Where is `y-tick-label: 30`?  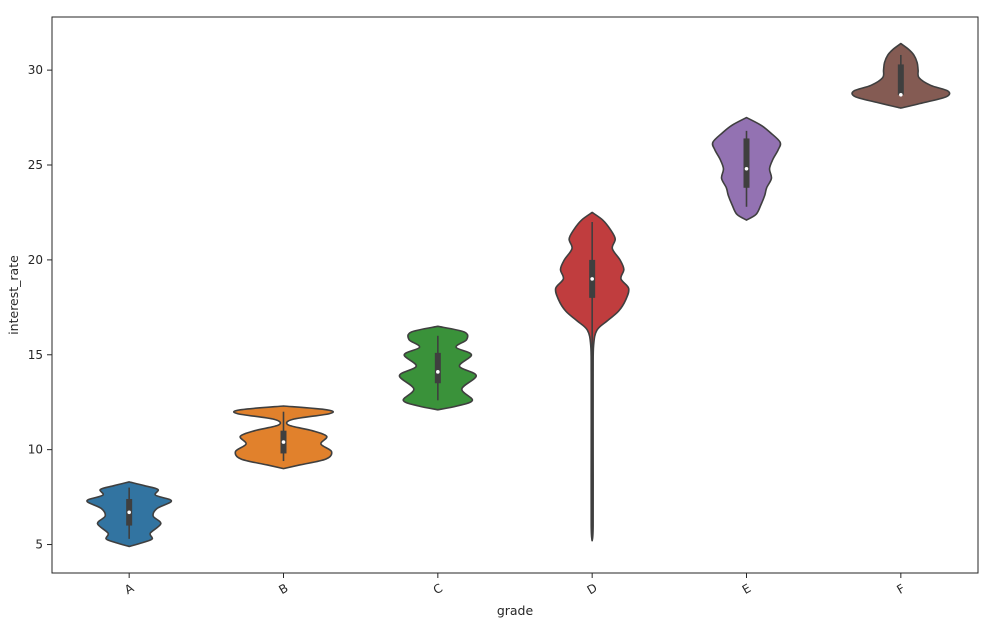
y-tick-label: 30 is located at coordinates (35, 70).